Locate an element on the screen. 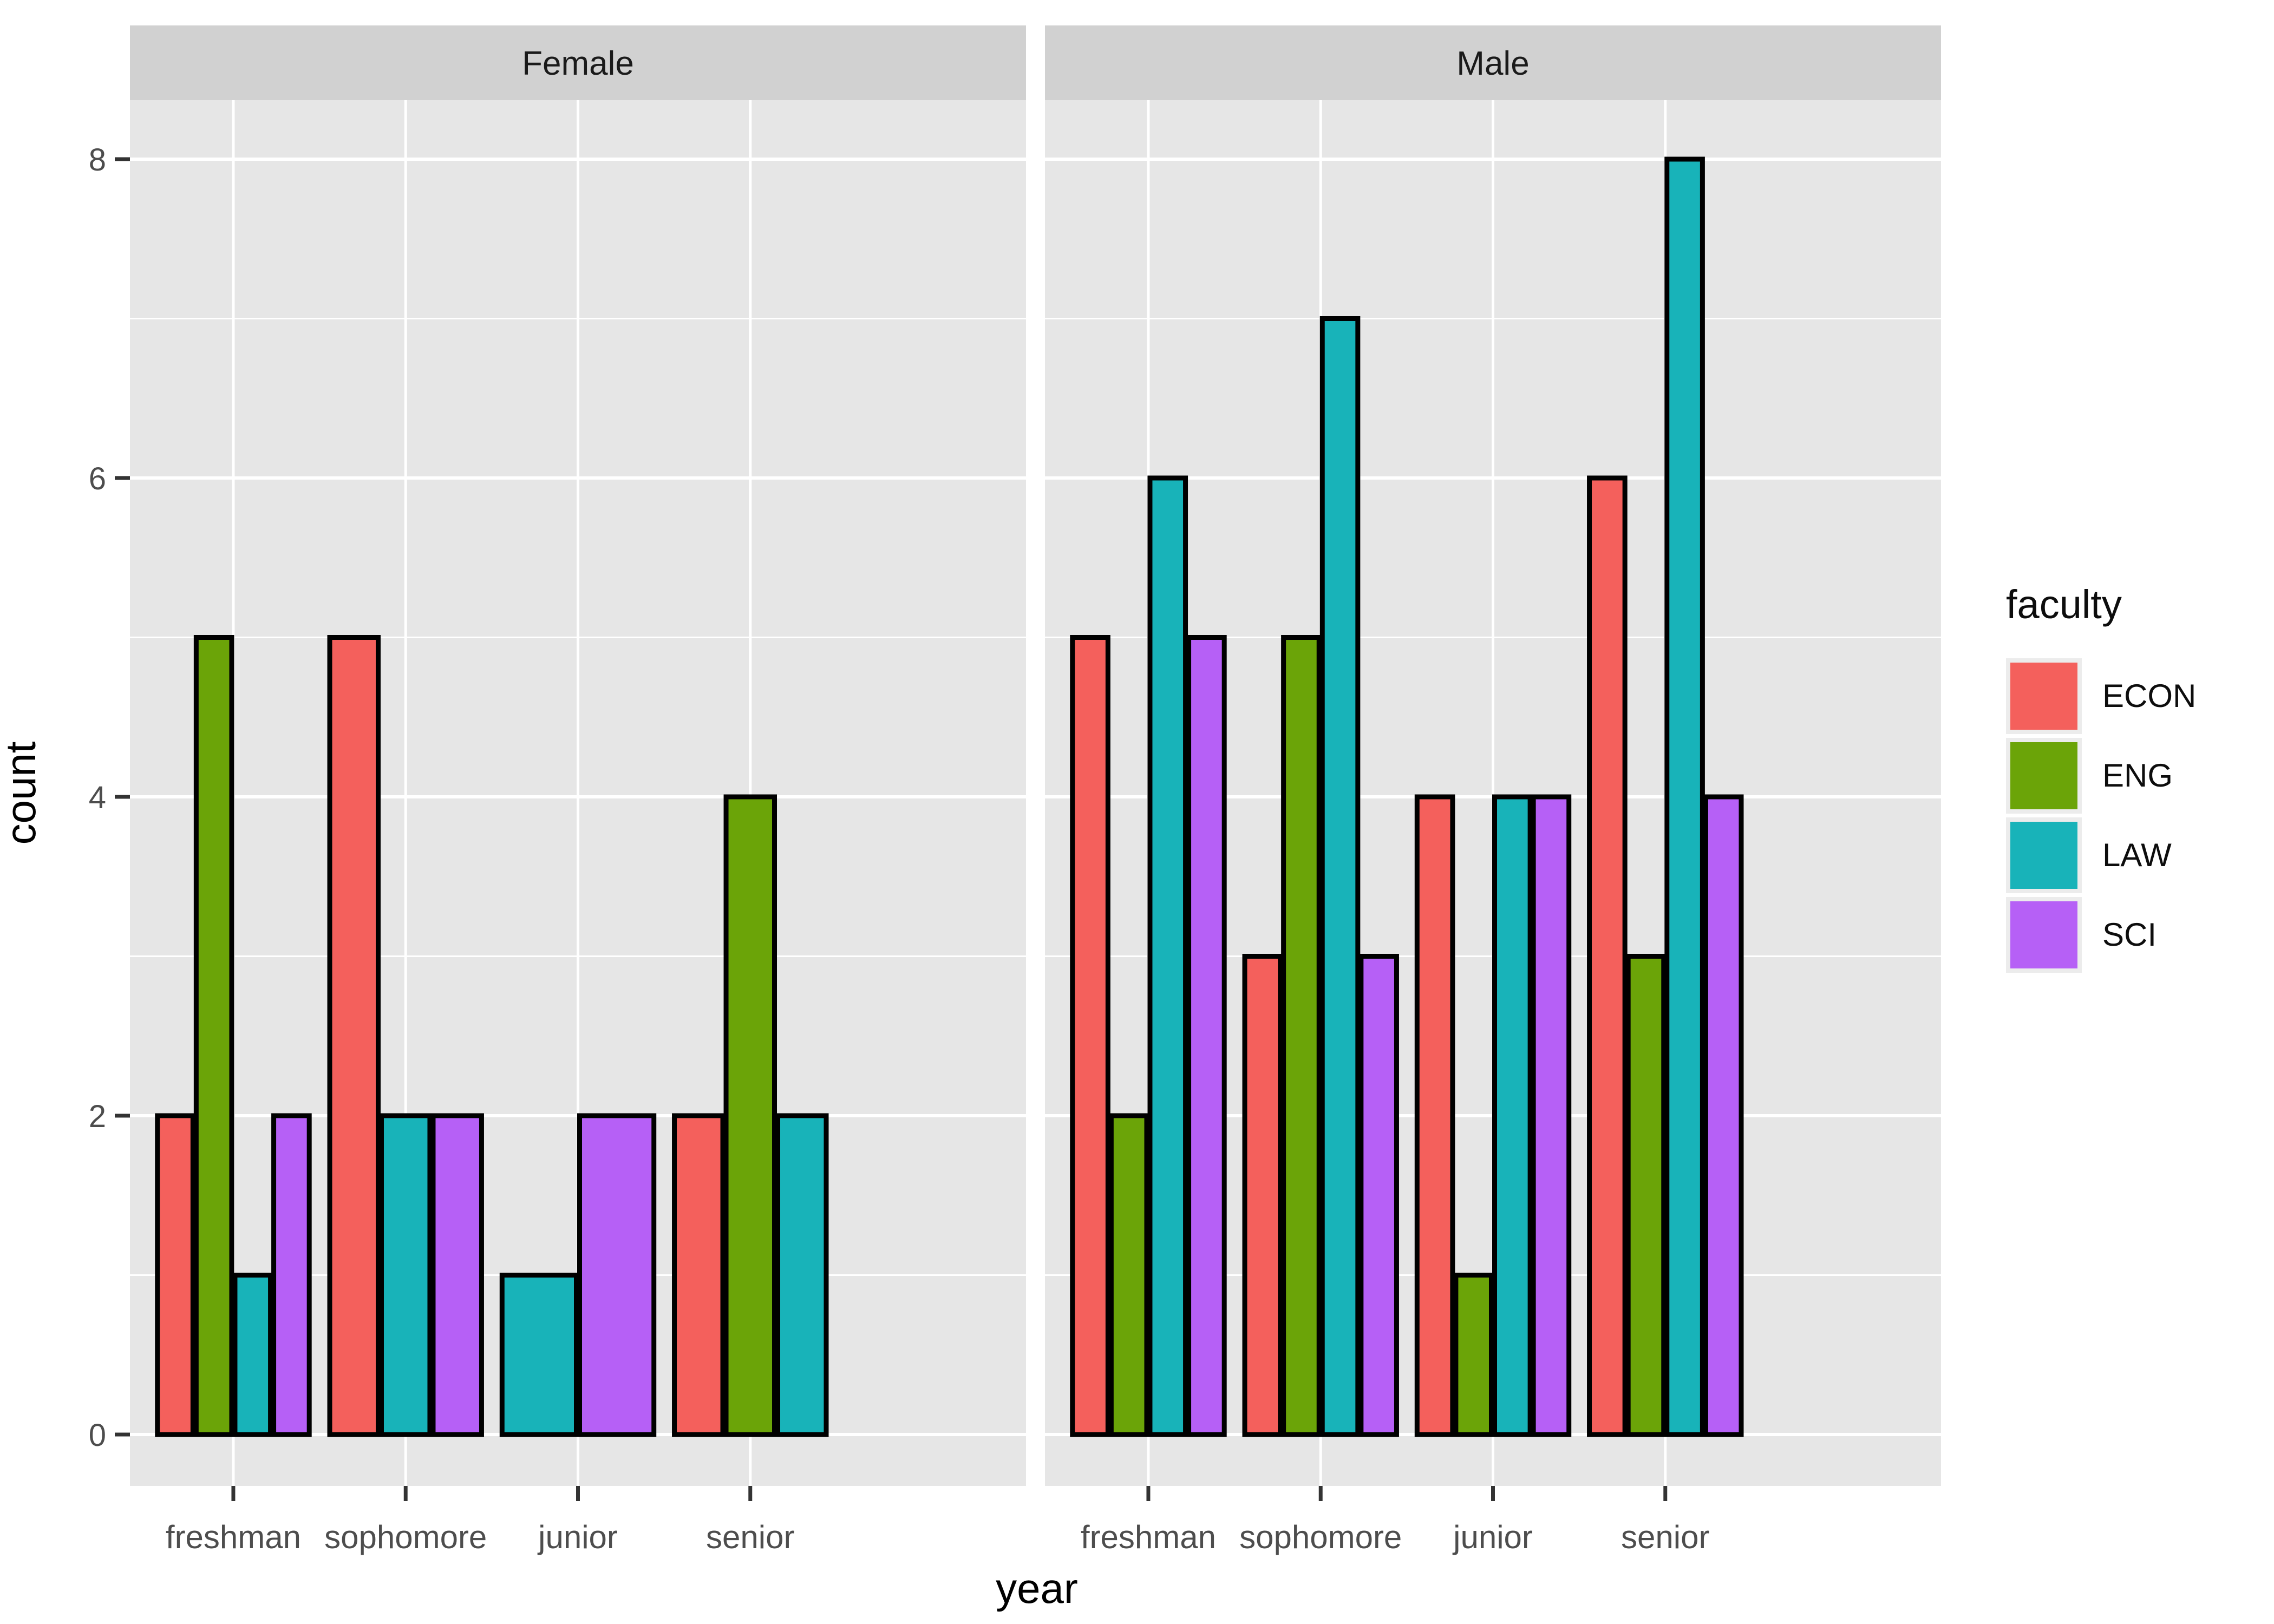 This screenshot has width=2274, height=1624. bar-female-sophomore-econ is located at coordinates (354, 1036).